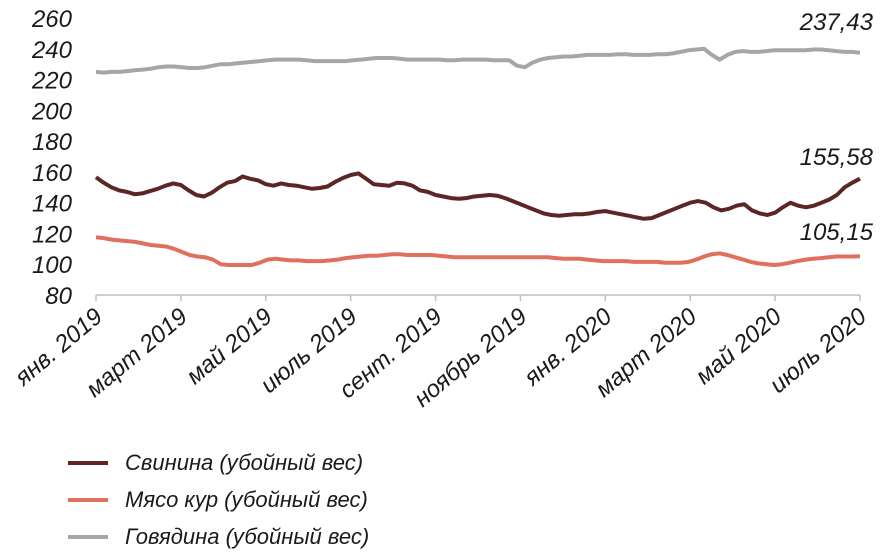 The image size is (883, 555). Describe the element at coordinates (52, 111) in the screenshot. I see `y-tick-label: 200` at that location.